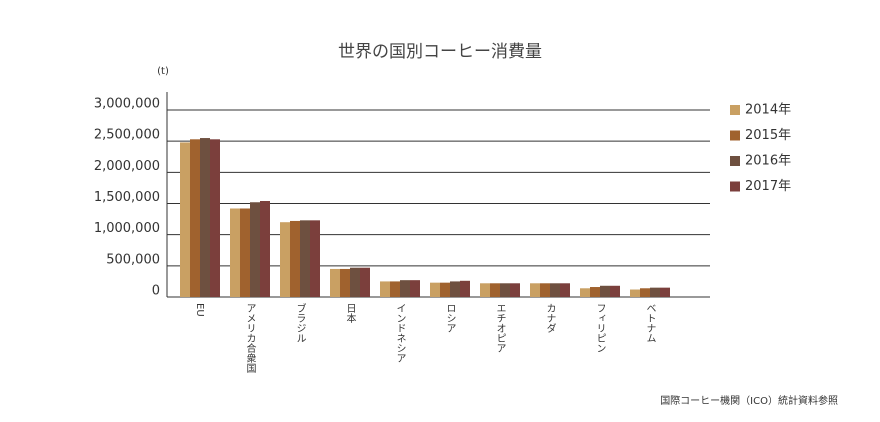  Describe the element at coordinates (133, 259) in the screenshot. I see `y-tick-label: 500,000` at that location.